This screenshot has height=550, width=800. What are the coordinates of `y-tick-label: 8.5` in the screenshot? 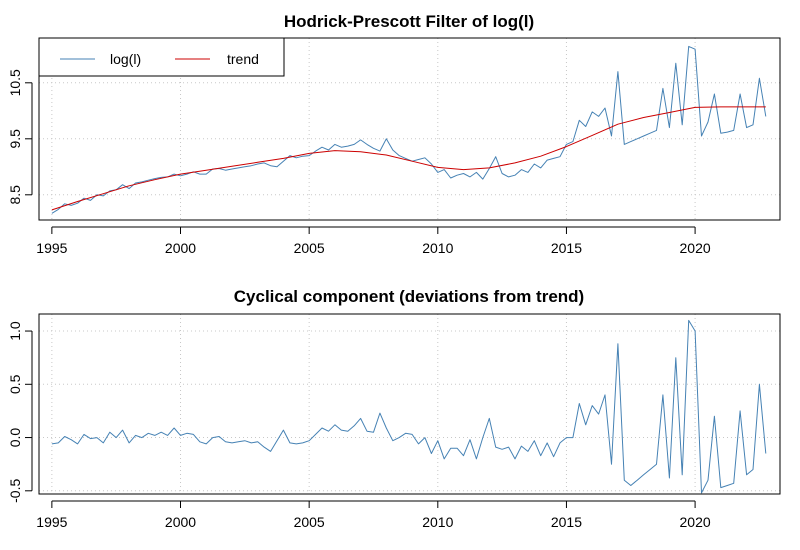 It's located at (15, 195).